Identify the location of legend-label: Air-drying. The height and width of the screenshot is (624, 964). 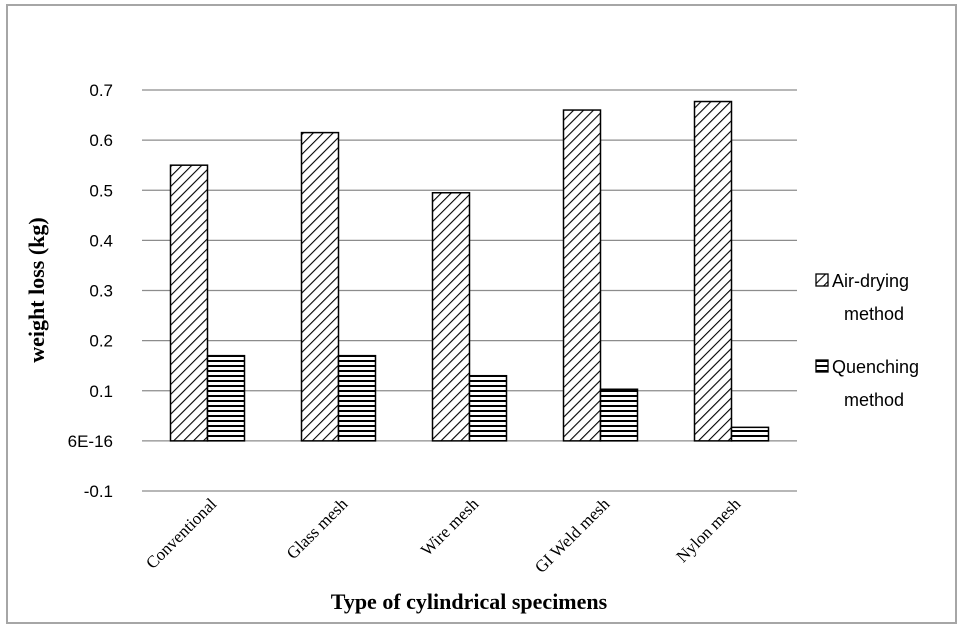
(870, 281).